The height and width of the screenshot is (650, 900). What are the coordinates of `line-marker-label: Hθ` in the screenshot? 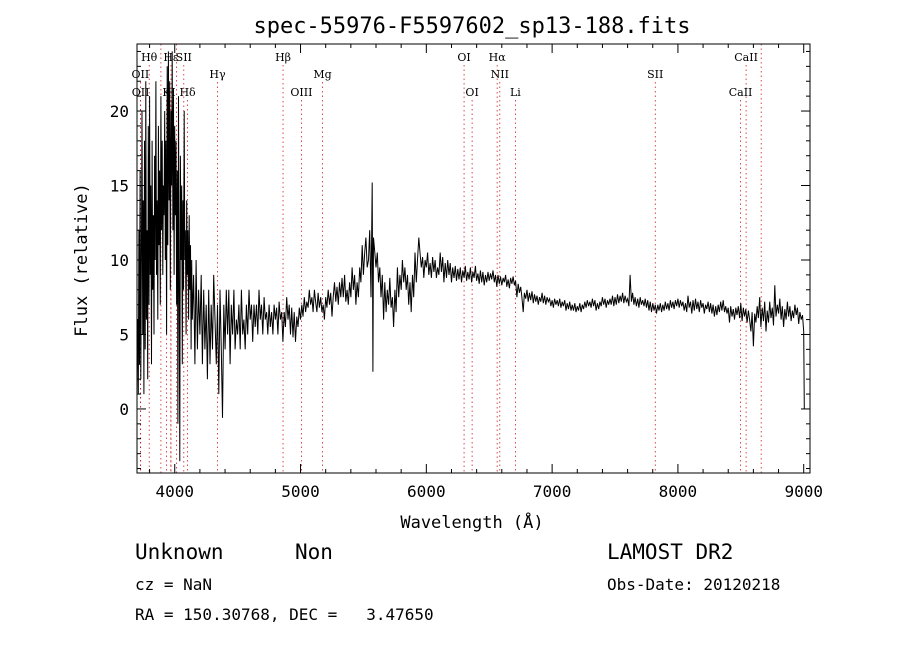 It's located at (149, 57).